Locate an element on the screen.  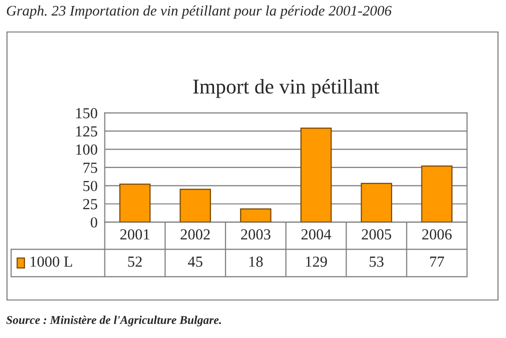
source-note: Source : Ministère de l'Agriculture Bulgare. is located at coordinates (113, 321).